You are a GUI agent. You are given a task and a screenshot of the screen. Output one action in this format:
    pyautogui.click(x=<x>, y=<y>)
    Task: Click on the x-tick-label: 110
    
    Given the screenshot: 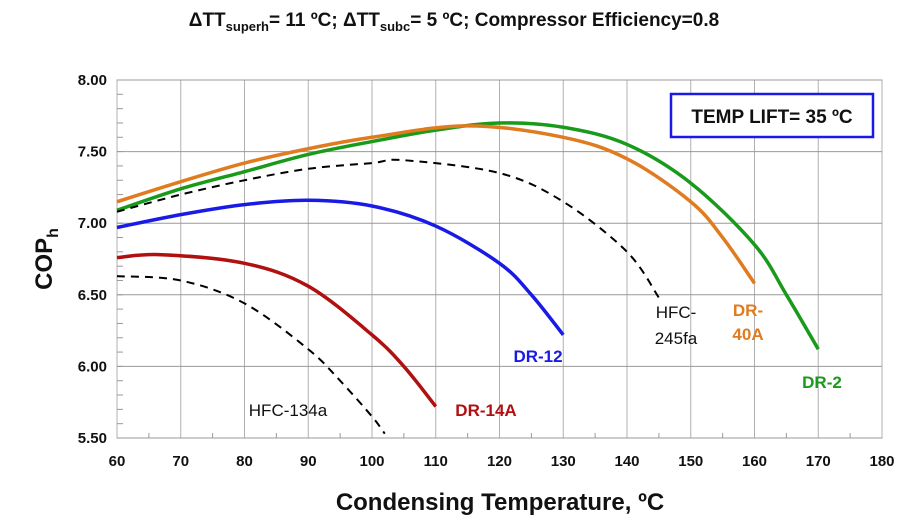 What is the action you would take?
    pyautogui.click(x=436, y=461)
    